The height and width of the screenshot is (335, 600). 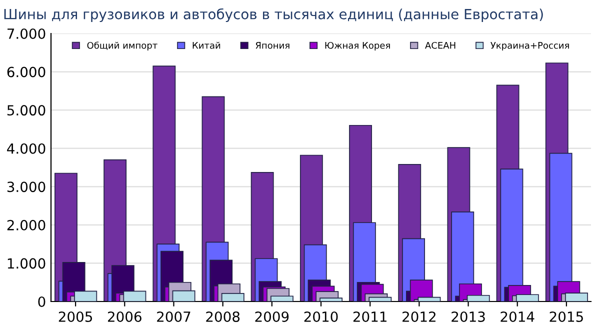 What do you see at coordinates (27, 33) in the screenshot?
I see `y-tick-label: 7.000` at bounding box center [27, 33].